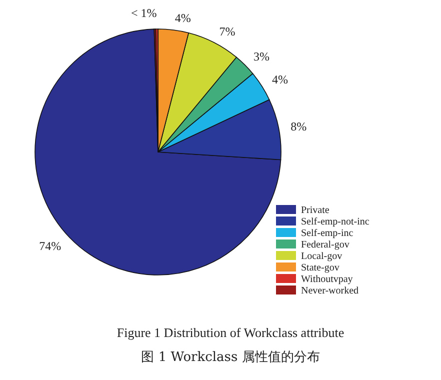 The image size is (441, 380). Describe the element at coordinates (227, 31) in the screenshot. I see `data-label: 7%` at that location.